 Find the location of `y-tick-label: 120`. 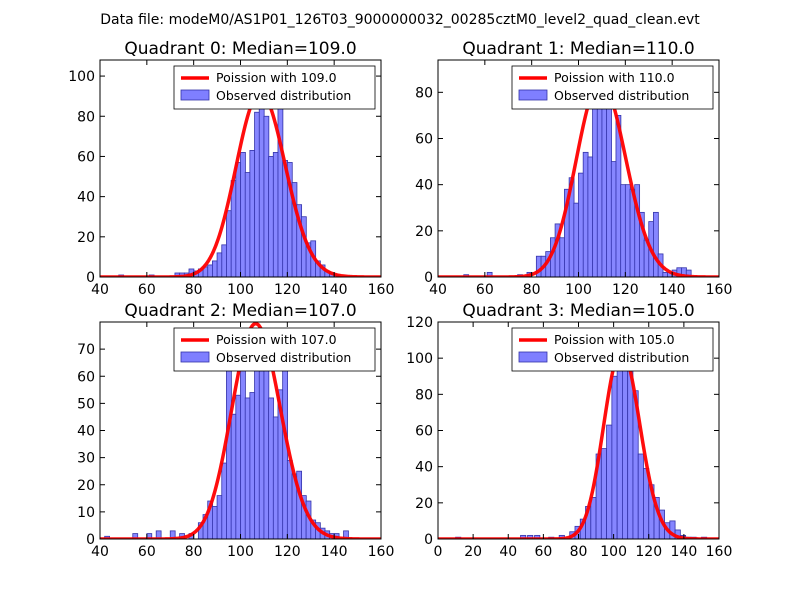

y-tick-label: 120 is located at coordinates (419, 323).